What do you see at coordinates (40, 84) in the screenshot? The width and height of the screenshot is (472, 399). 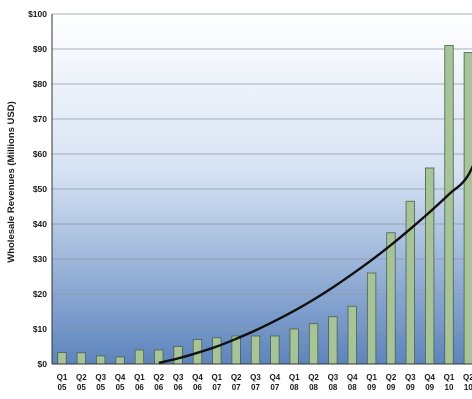 I see `y-tick-label: $80` at bounding box center [40, 84].